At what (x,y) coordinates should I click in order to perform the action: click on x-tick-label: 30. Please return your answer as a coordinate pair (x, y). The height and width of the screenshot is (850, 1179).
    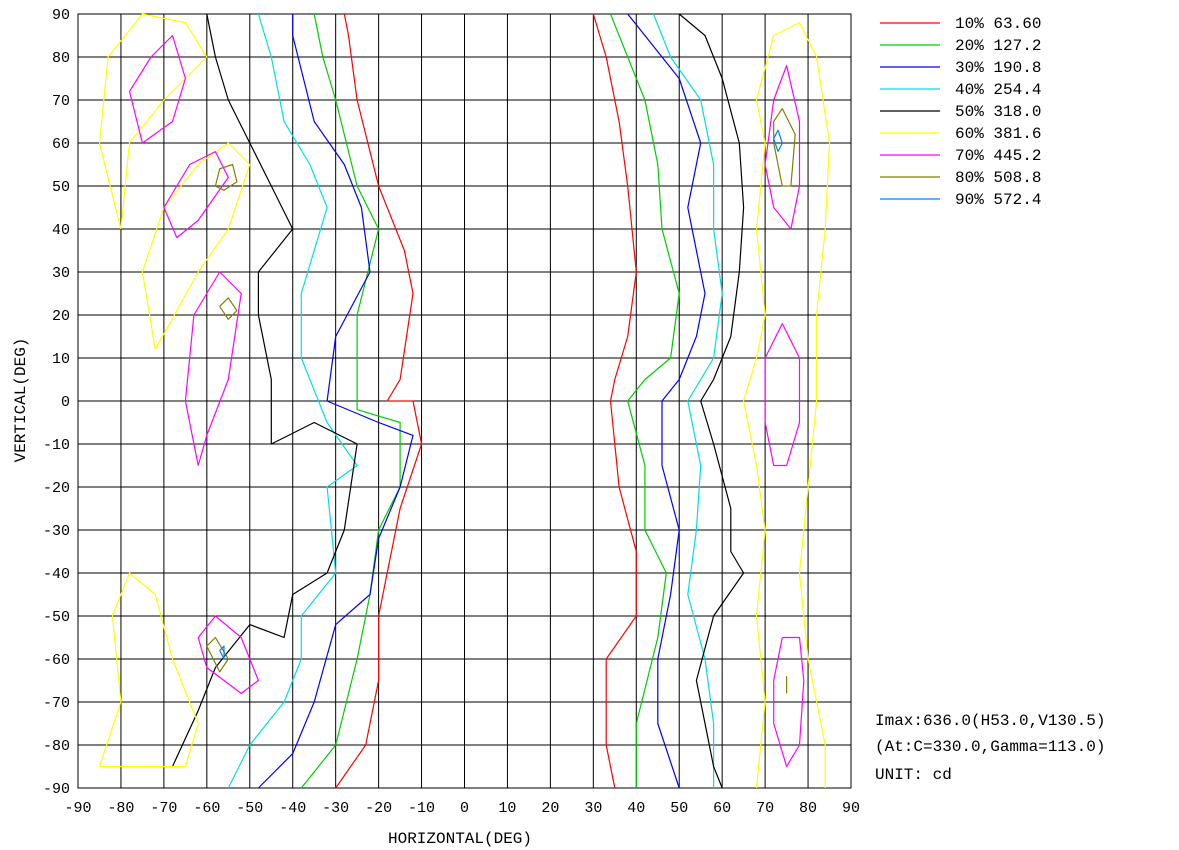
    Looking at the image, I should click on (593, 808).